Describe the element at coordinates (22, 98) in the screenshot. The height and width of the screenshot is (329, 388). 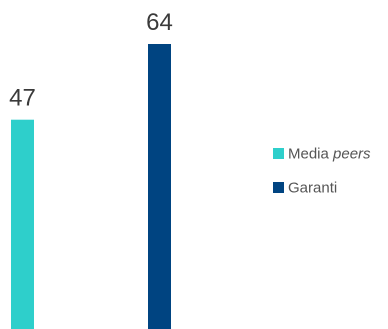
I see `bar-value-label: 47` at that location.